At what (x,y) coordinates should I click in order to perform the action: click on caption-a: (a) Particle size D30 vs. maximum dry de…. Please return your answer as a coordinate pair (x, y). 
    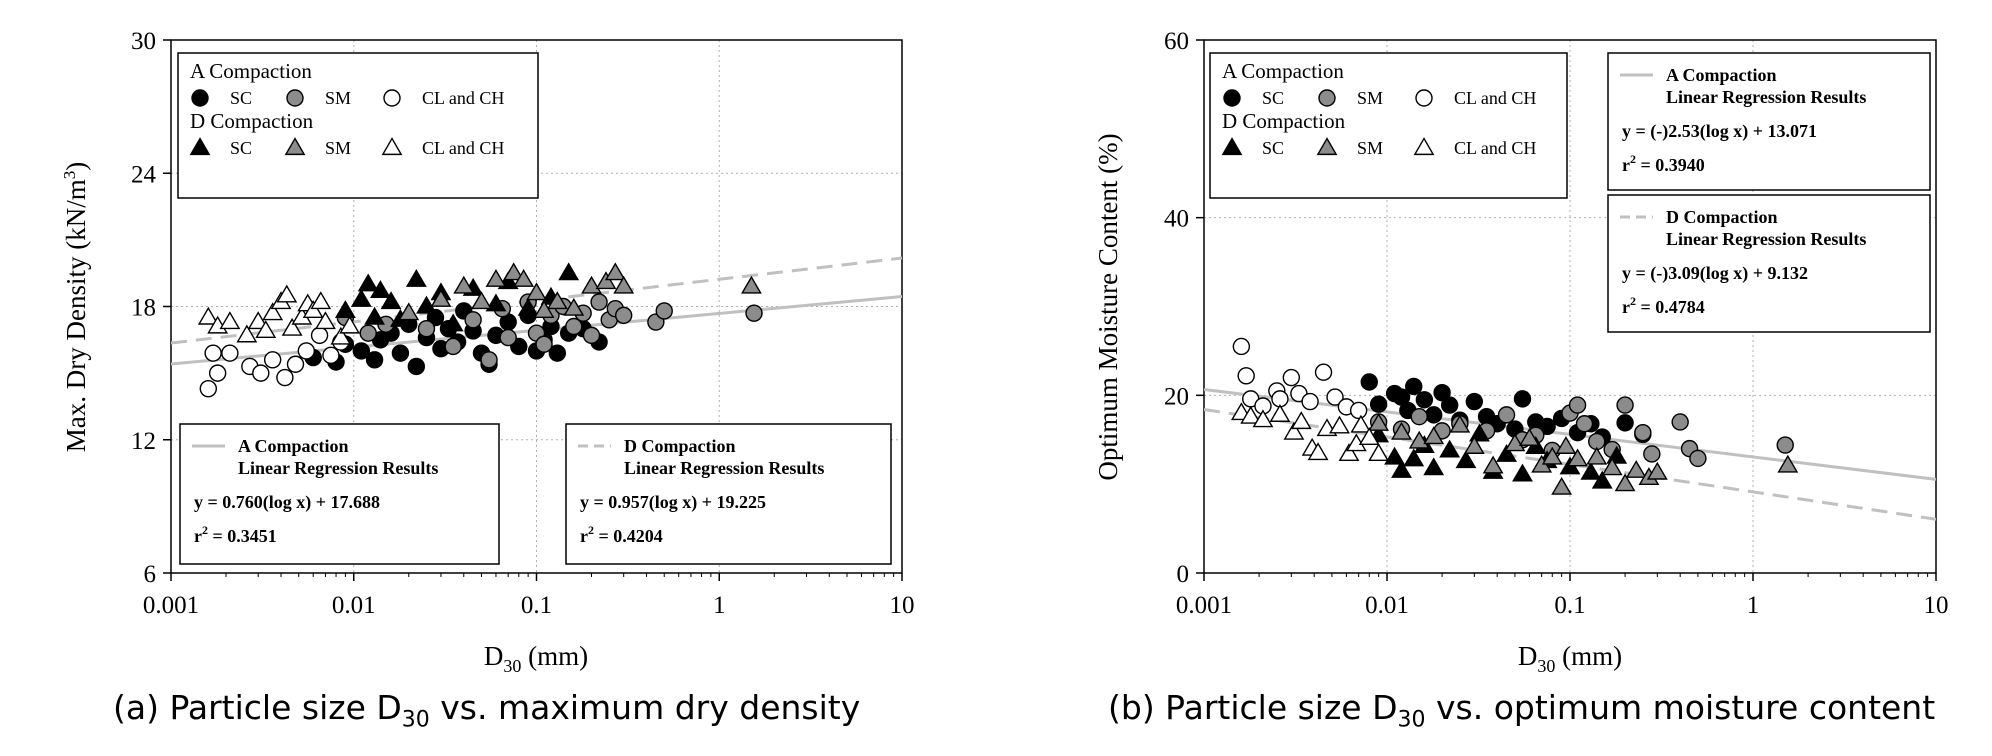
    Looking at the image, I should click on (486, 710).